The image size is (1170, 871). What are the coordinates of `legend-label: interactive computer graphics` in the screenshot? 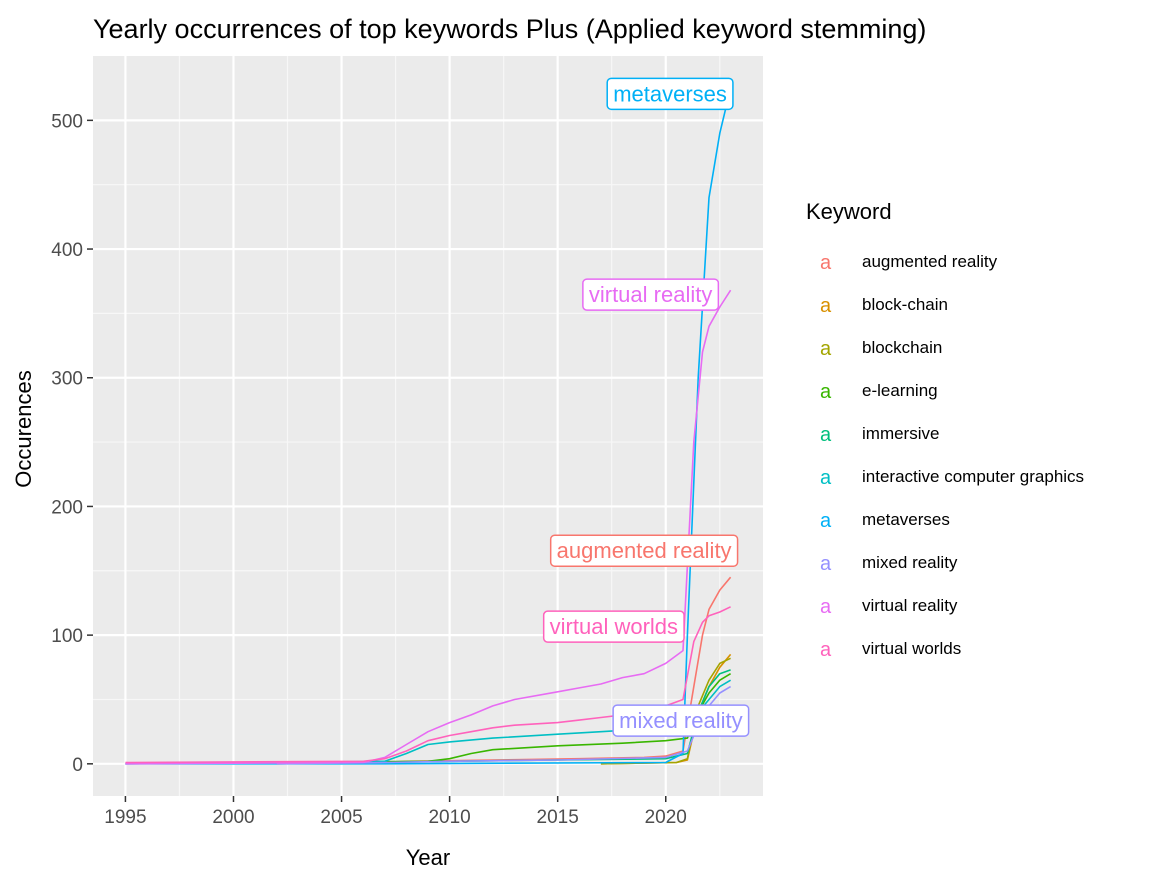 It's located at (973, 476).